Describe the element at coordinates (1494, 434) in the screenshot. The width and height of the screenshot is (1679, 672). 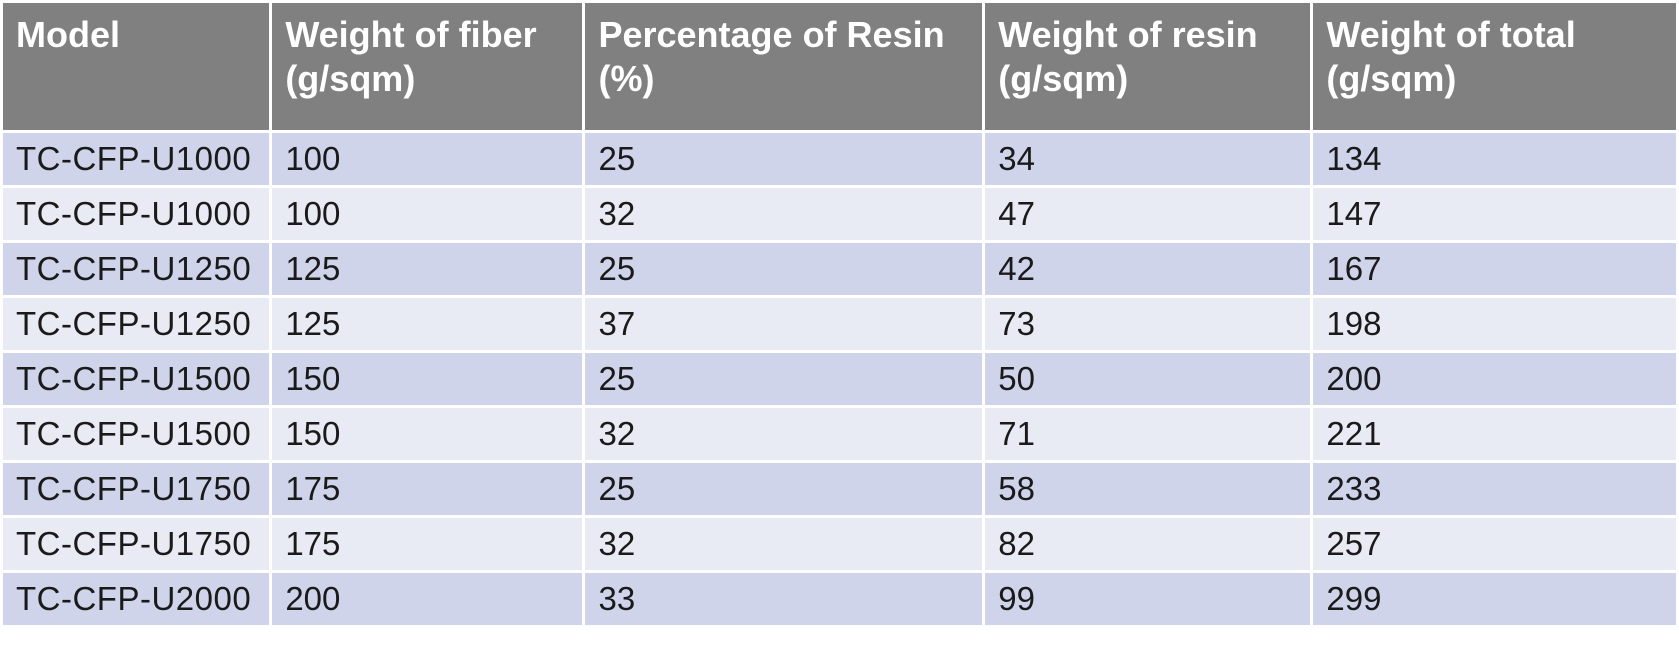
I see `cell-weight-of-total: 221` at that location.